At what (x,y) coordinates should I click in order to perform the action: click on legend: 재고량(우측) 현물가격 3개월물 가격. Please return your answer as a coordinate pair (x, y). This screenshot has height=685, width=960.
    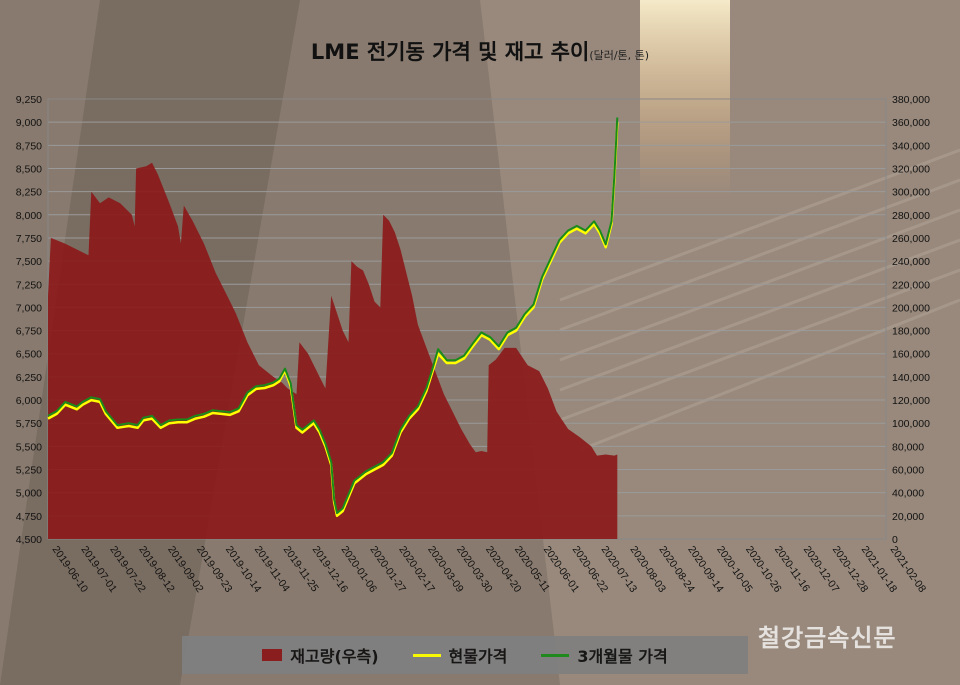
    Looking at the image, I should click on (465, 655).